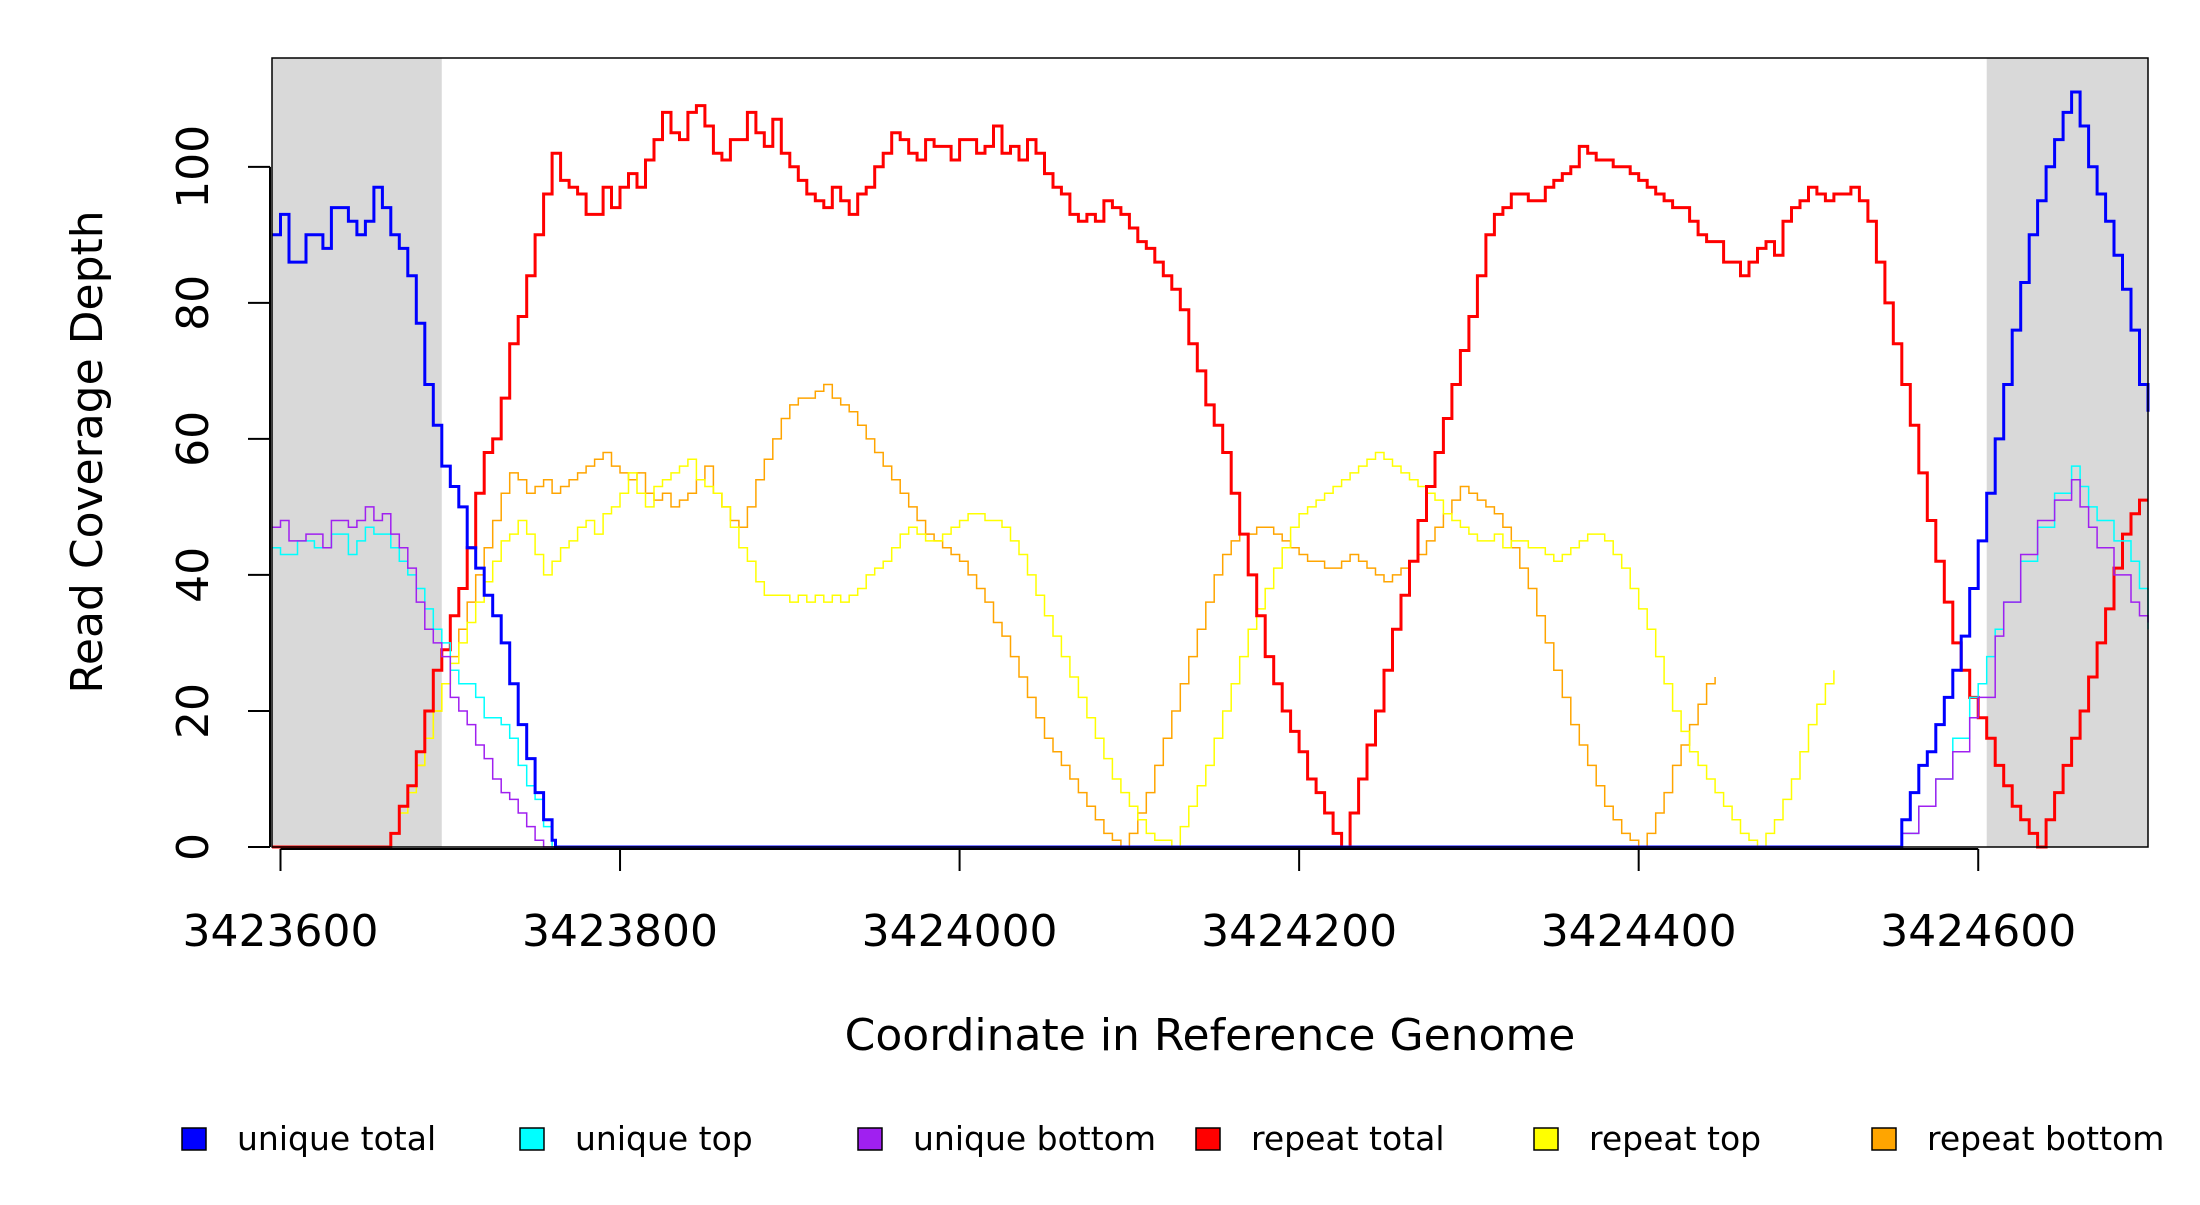 The image size is (2200, 1205). Describe the element at coordinates (219, 493) in the screenshot. I see `y-axis: 0 20 40 60 80 100` at that location.